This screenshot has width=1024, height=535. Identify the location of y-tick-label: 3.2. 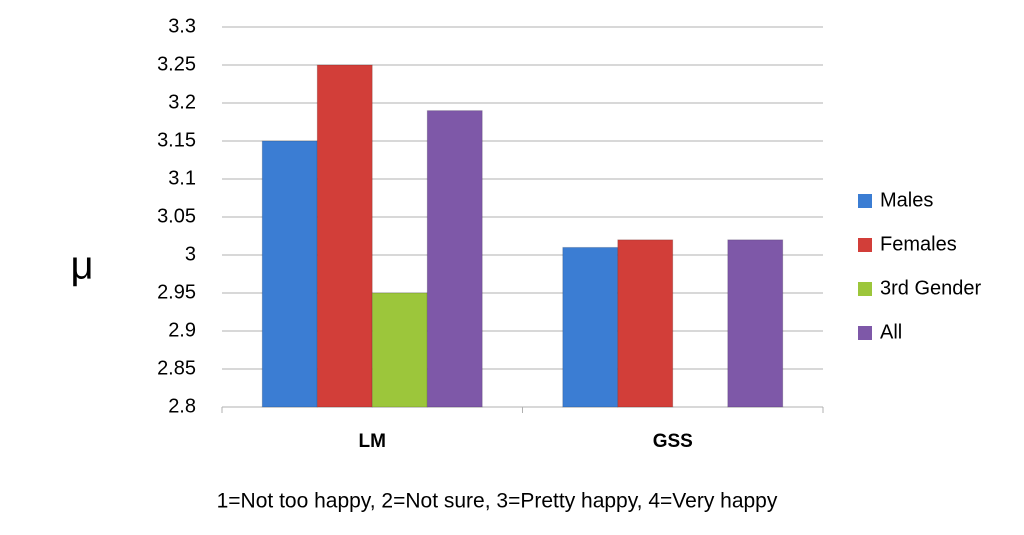
(182, 102).